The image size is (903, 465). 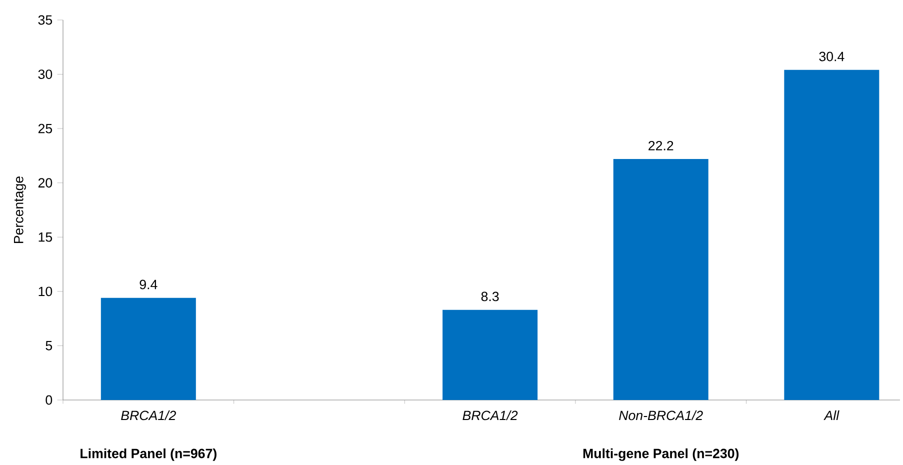 I want to click on text: Multi-gene Panel (n=230), so click(x=661, y=454).